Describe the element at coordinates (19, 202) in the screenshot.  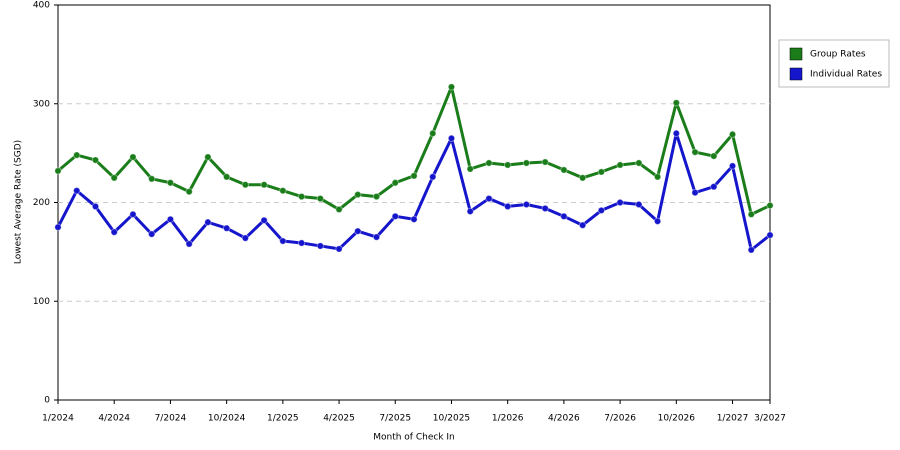
I see `y-axis-label: Lowest Average Rate (SGD)` at that location.